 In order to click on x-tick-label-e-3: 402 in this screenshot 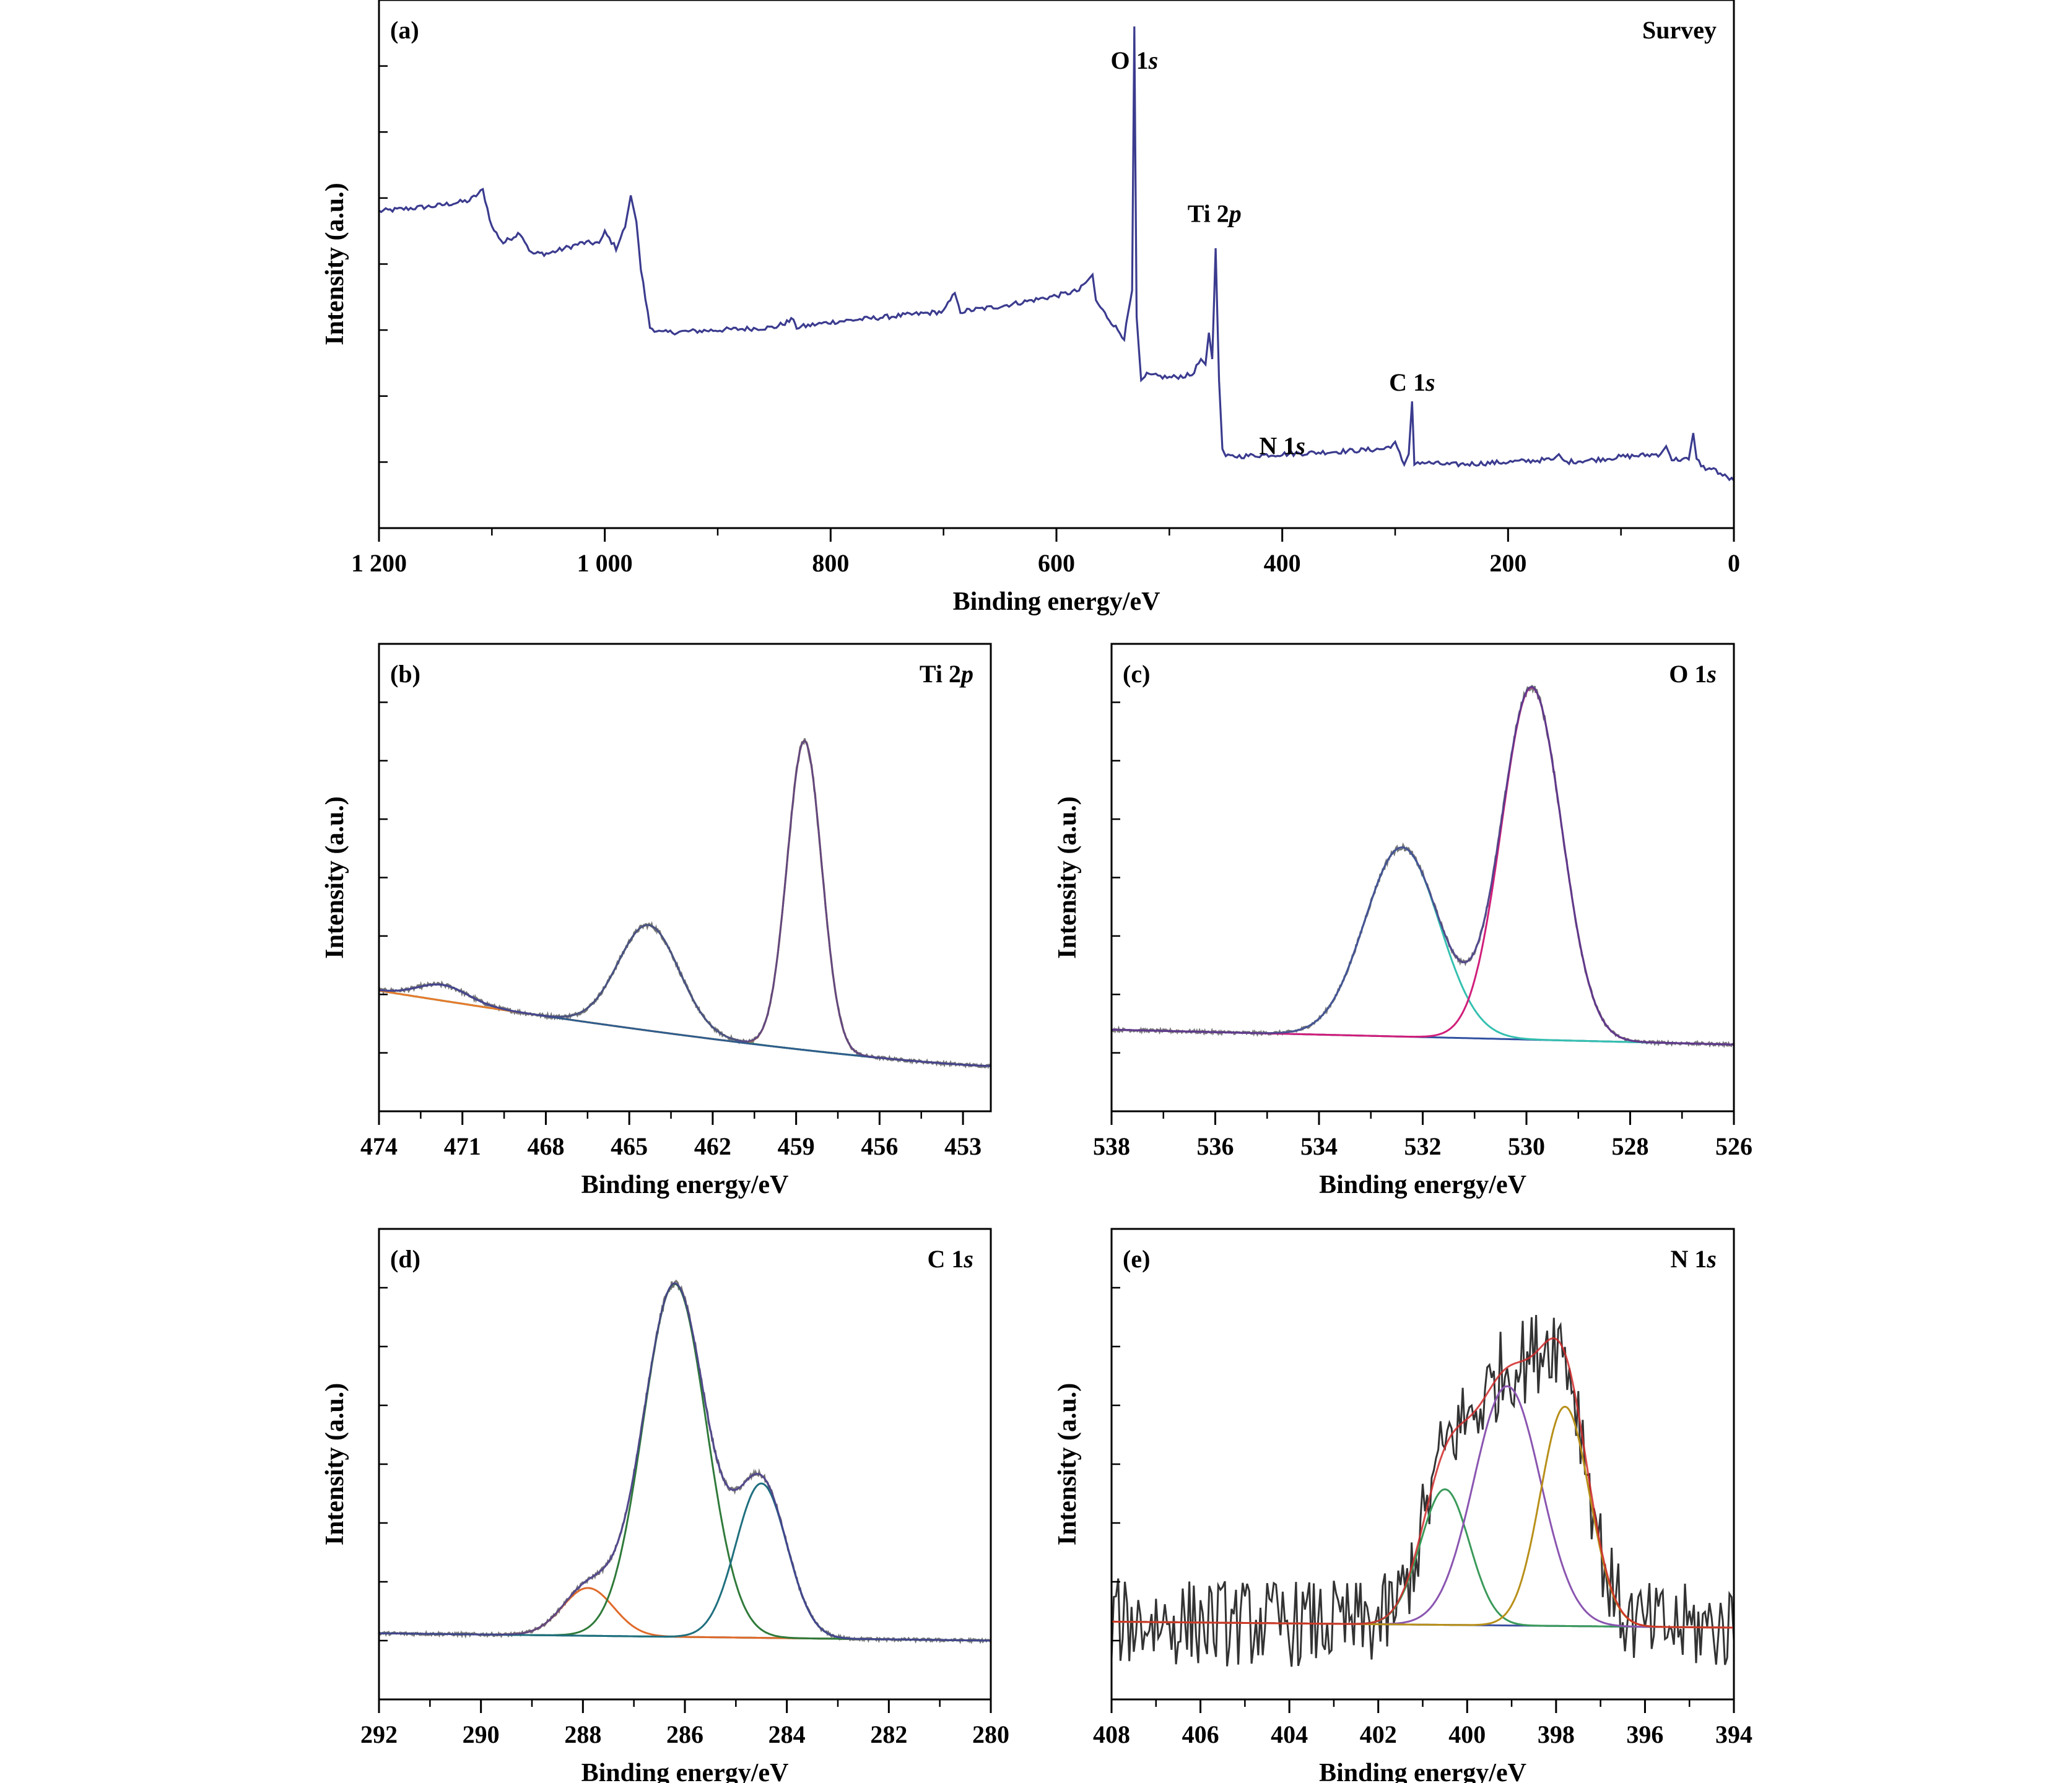, I will do `click(1378, 1734)`.